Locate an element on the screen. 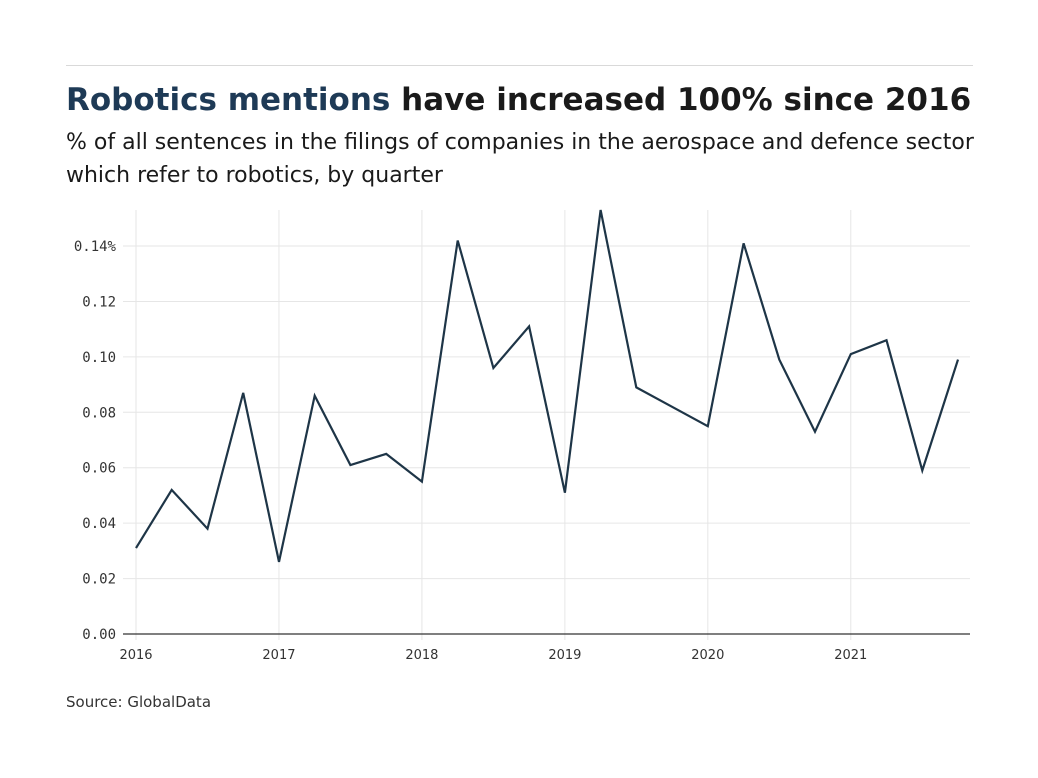 This screenshot has height=778, width=1038. top-rule is located at coordinates (519, 65).